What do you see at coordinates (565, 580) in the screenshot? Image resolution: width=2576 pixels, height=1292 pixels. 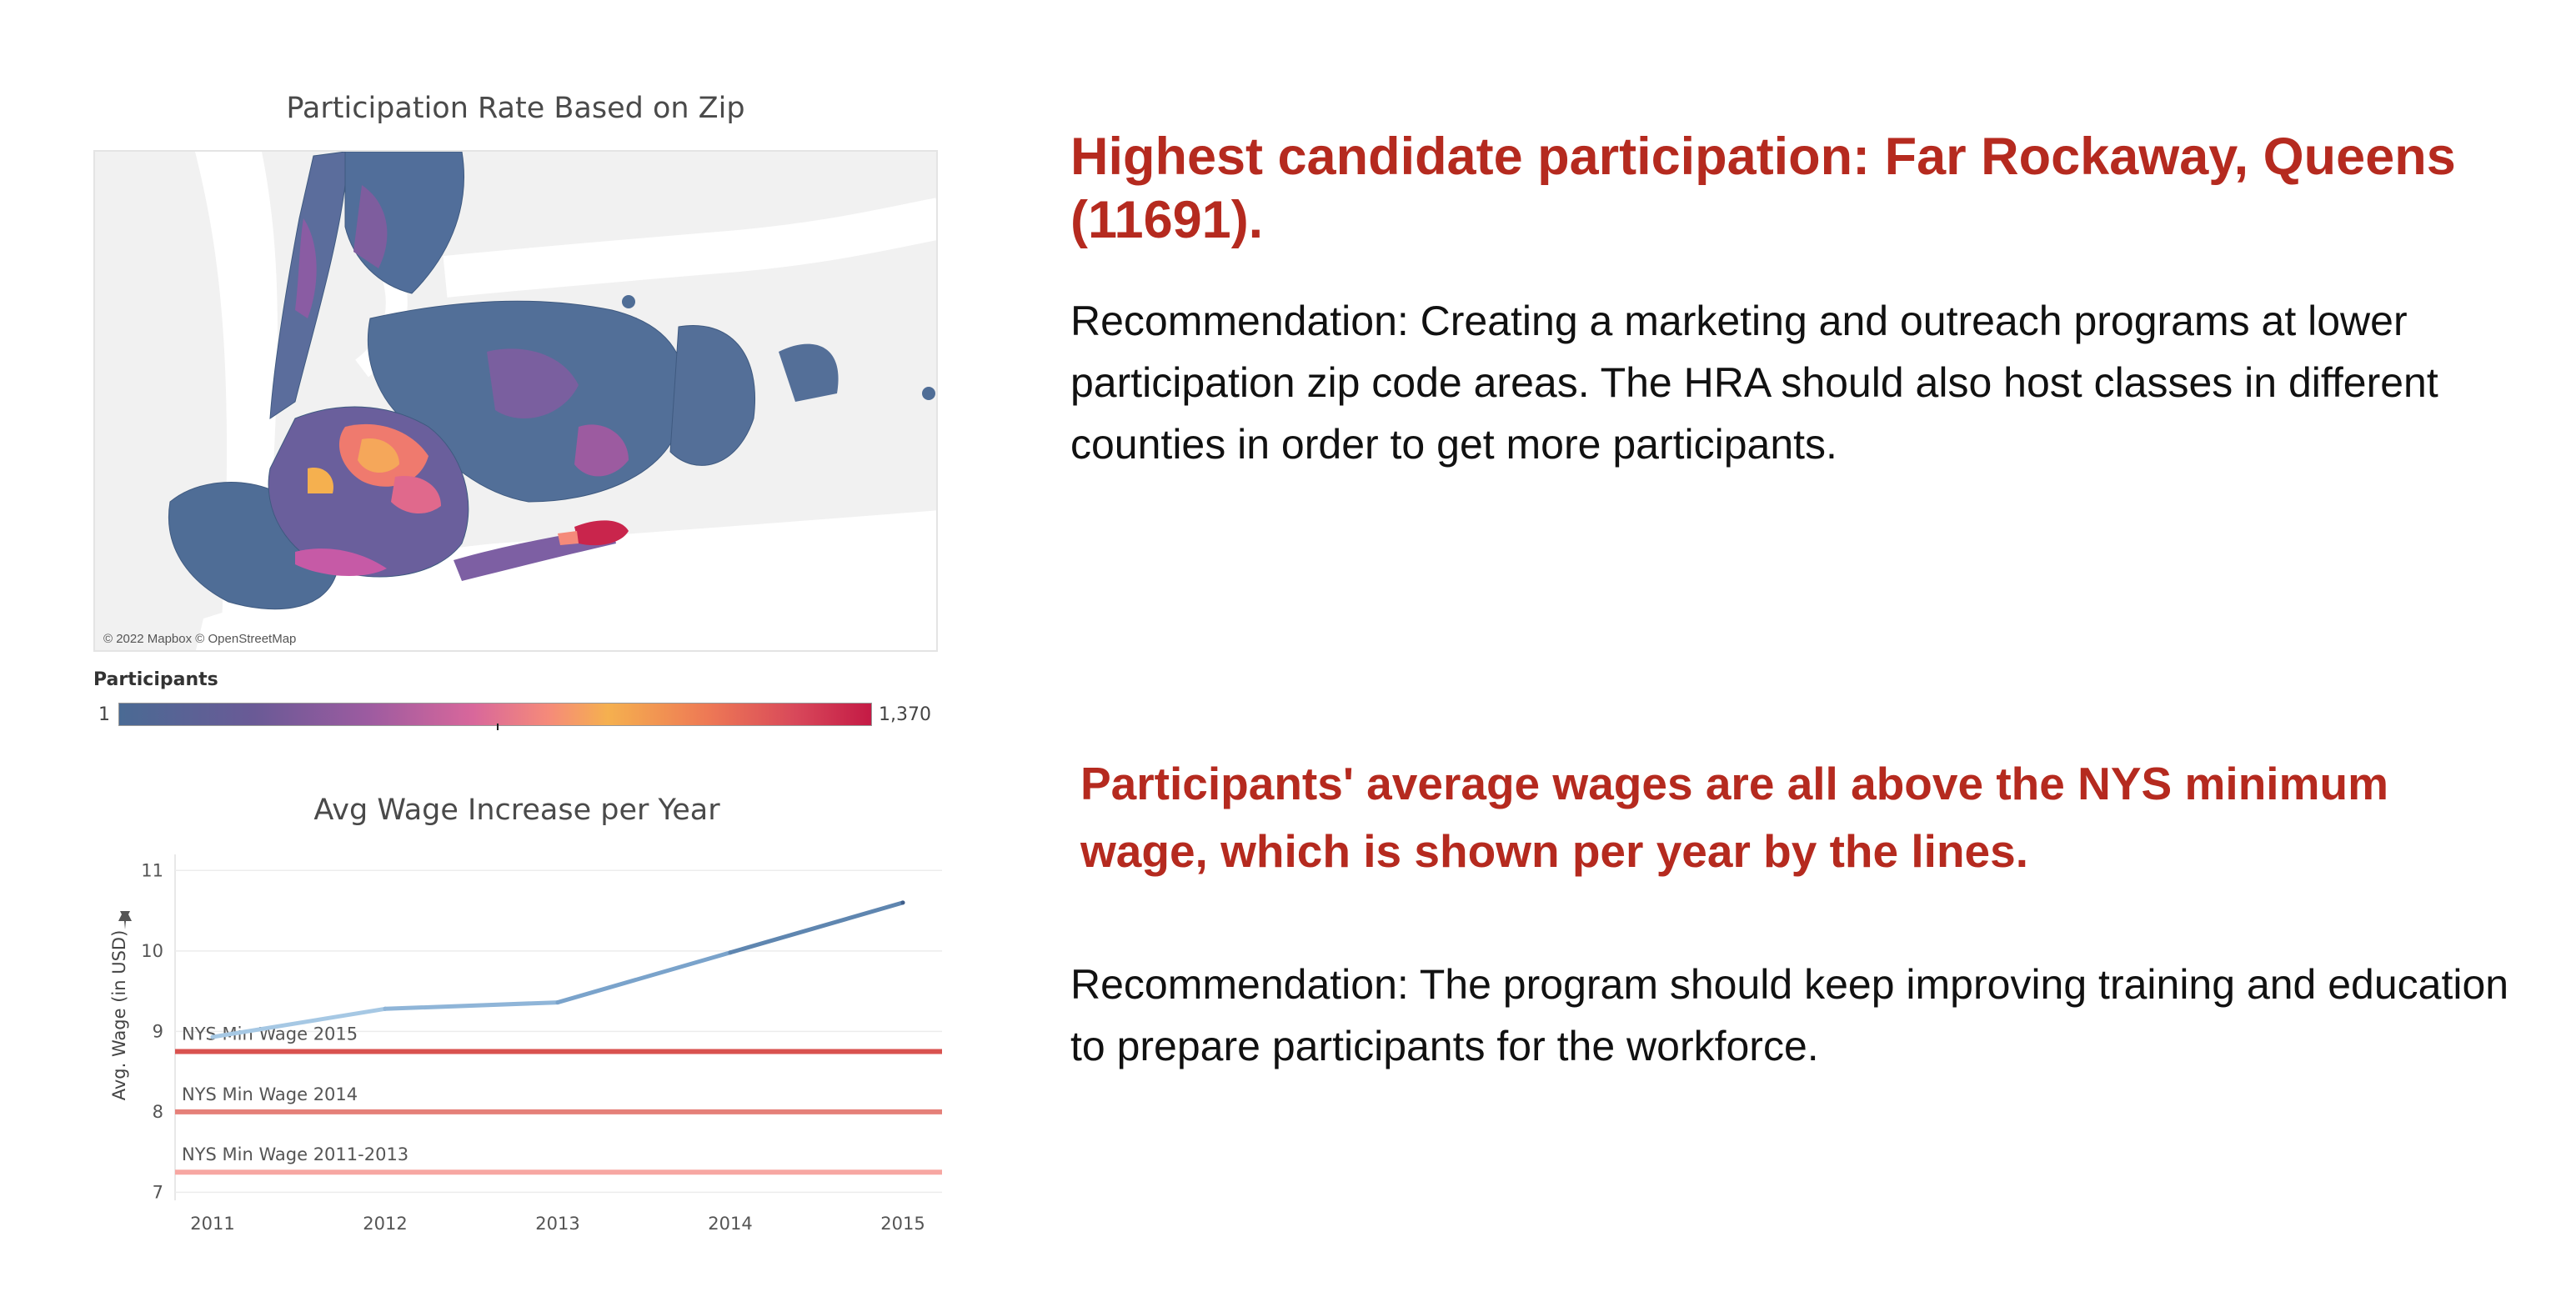 I see `ocean` at bounding box center [565, 580].